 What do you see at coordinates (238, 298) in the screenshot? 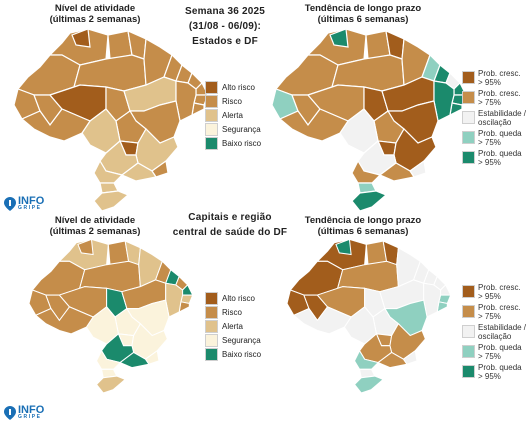
I see `legend-label: Alto risco` at bounding box center [238, 298].